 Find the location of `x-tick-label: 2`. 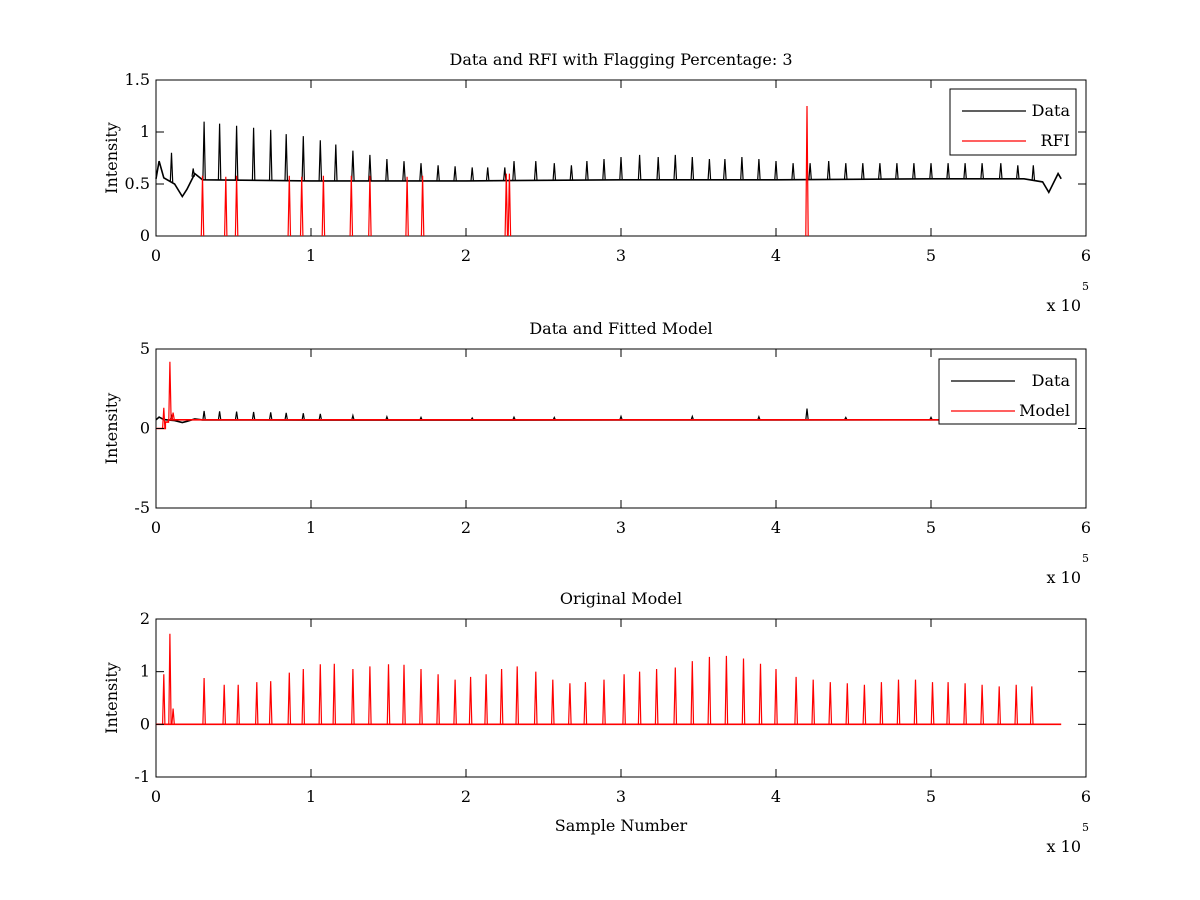

x-tick-label: 2 is located at coordinates (466, 255).